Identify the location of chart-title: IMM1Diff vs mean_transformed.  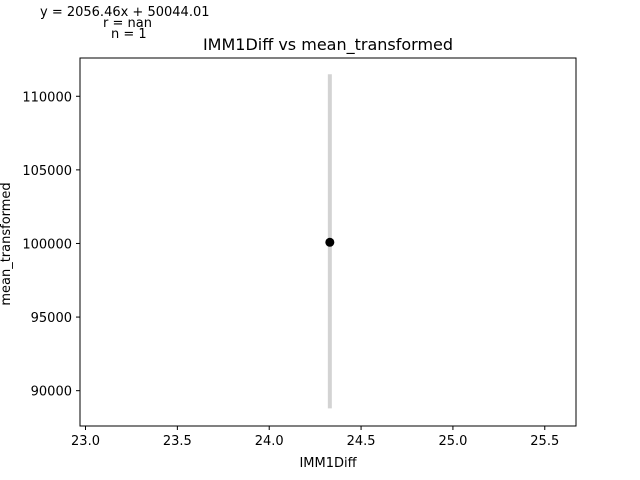
(328, 45).